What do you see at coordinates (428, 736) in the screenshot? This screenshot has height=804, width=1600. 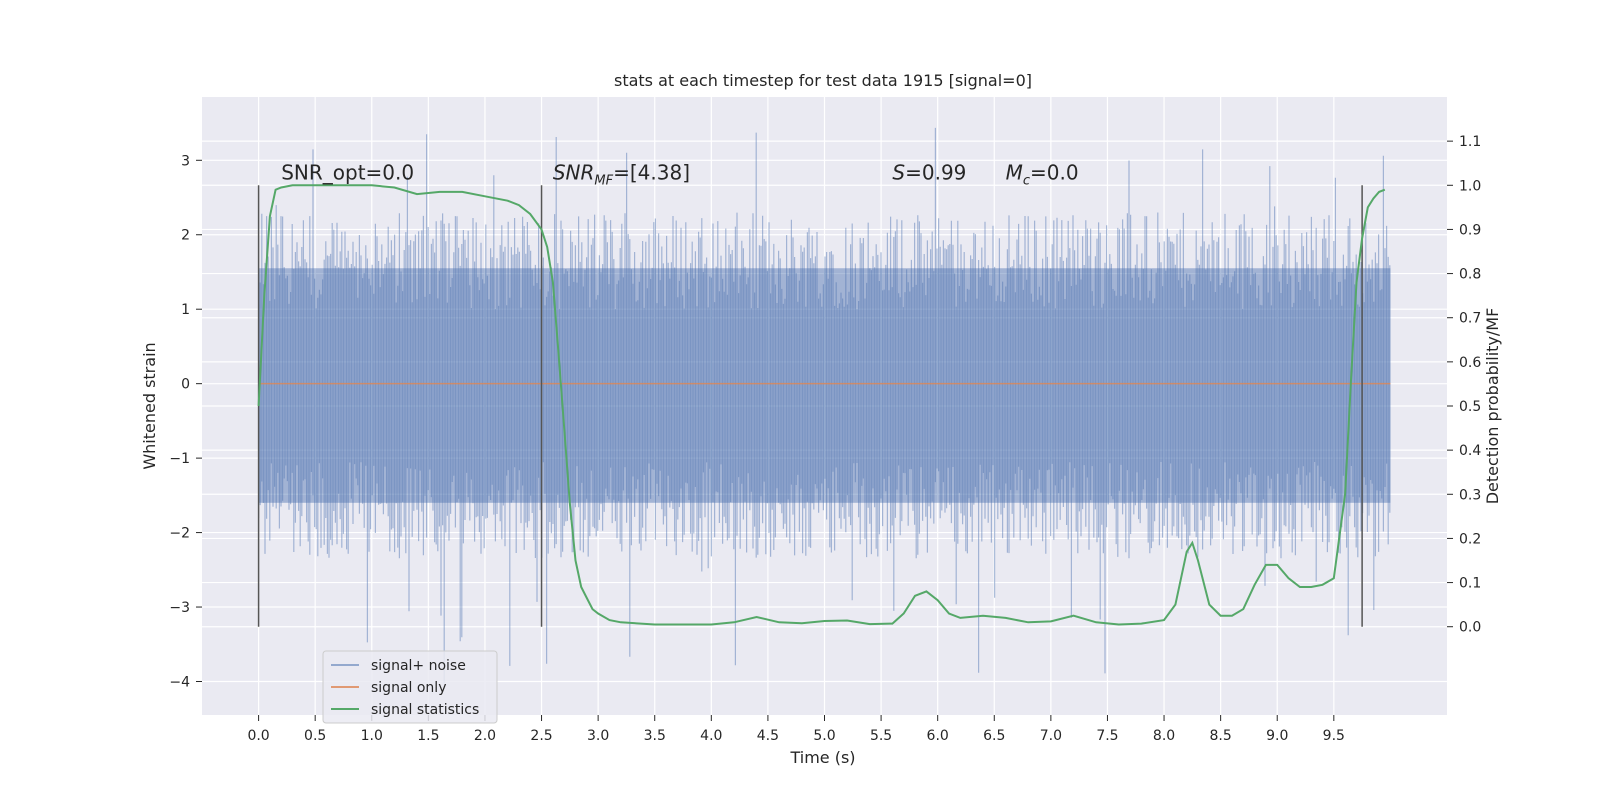 I see `x-tick-label: 1.5` at bounding box center [428, 736].